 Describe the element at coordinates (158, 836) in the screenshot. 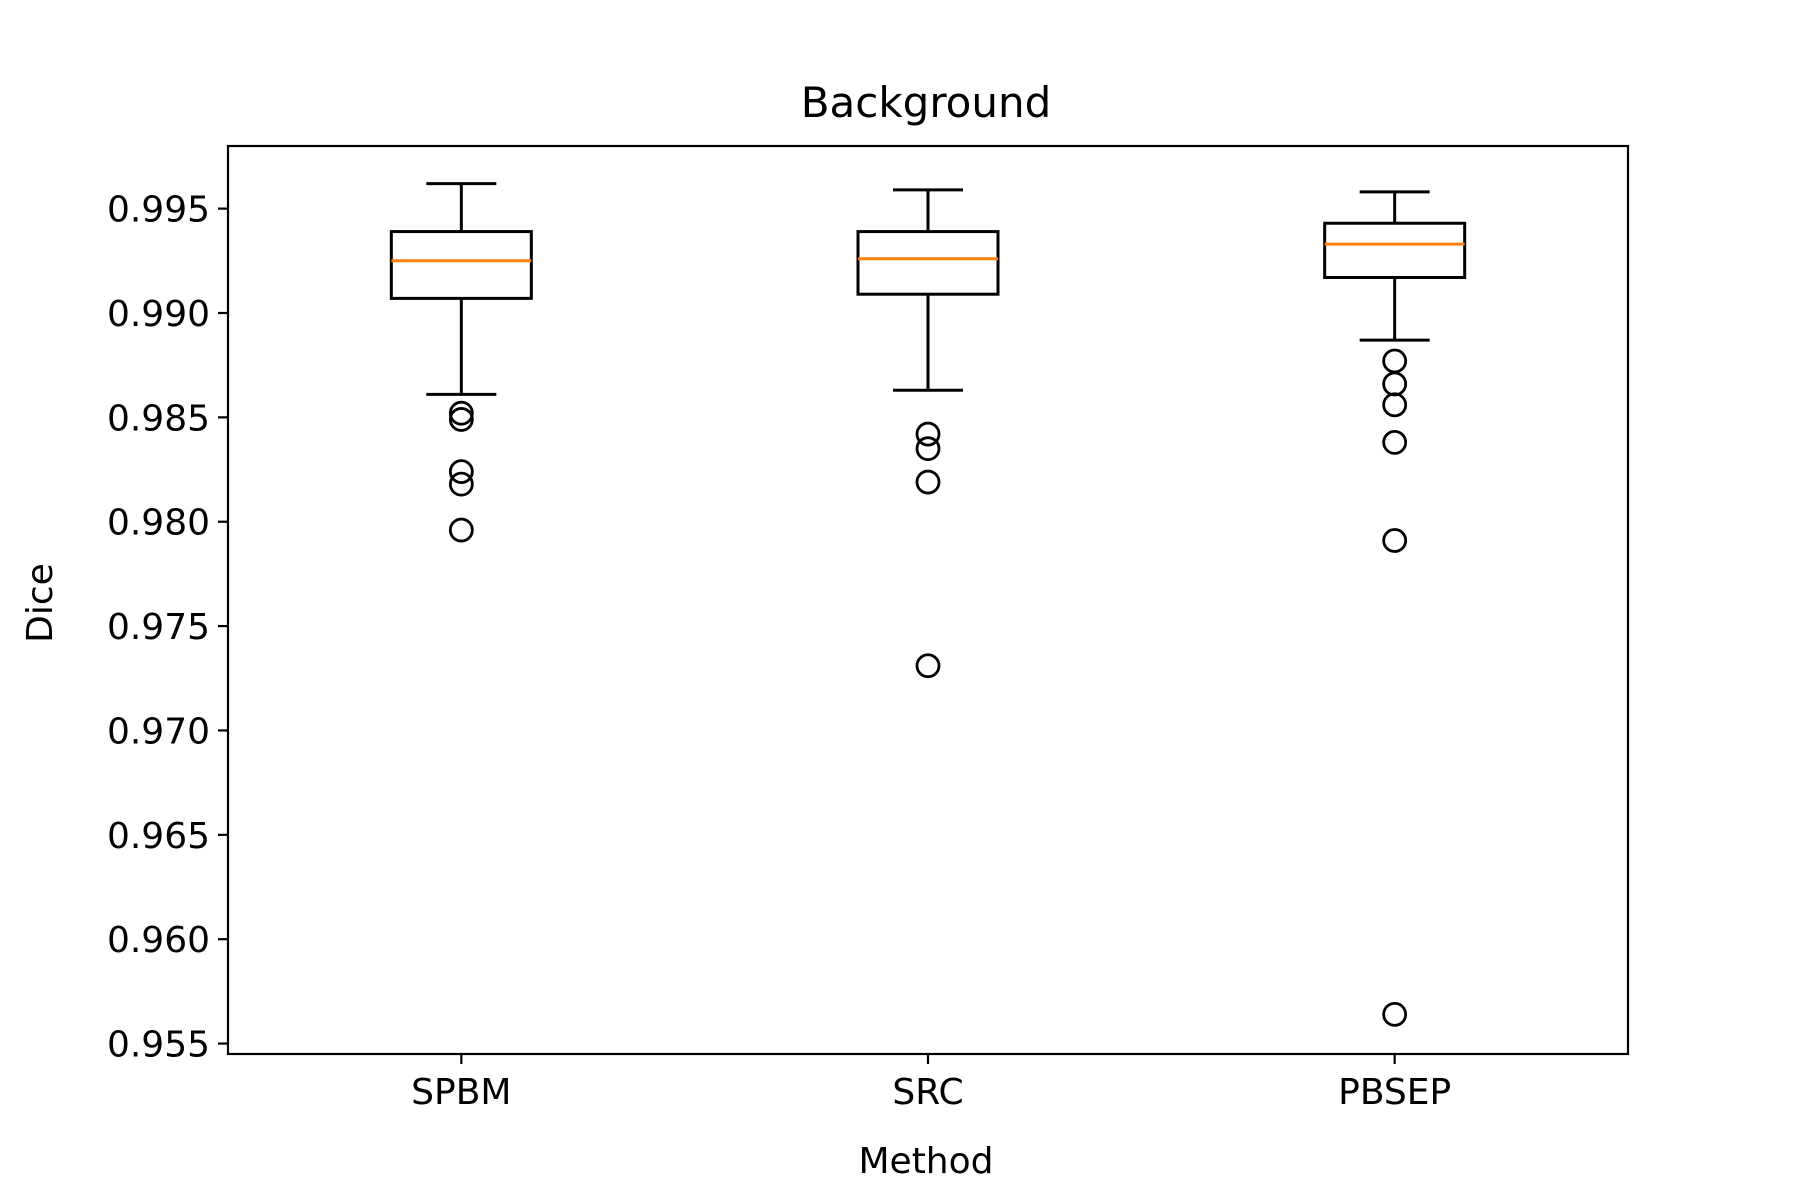

I see `y-tick-label: 0.965` at that location.